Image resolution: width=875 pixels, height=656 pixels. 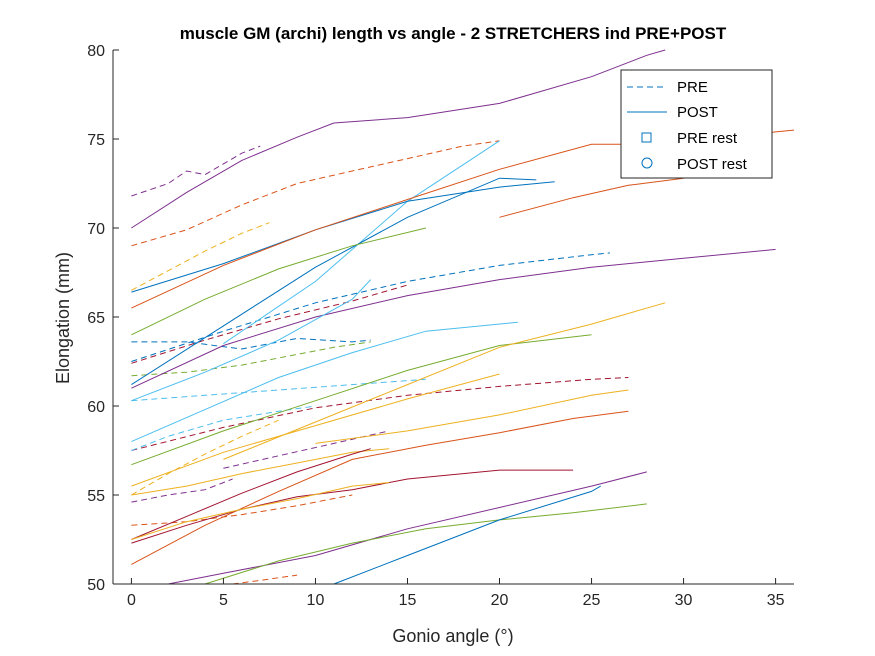 I want to click on x-tick-labels: 0 5 10 15 20 25 30 35, so click(x=456, y=600).